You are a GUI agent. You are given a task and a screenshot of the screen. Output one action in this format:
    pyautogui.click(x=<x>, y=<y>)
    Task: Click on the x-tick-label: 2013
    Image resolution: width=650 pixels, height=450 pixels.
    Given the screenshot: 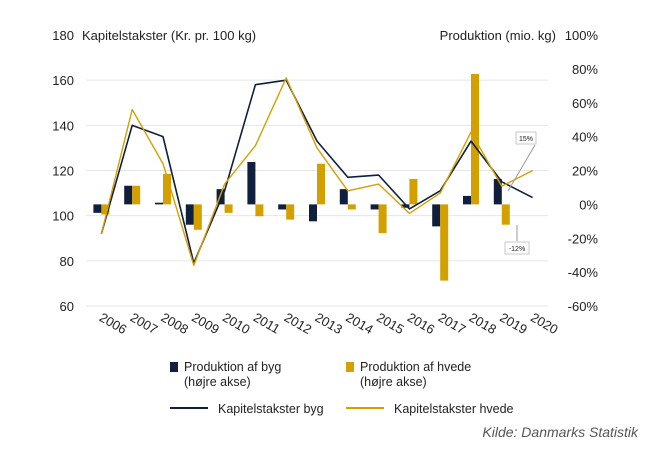 What is the action you would take?
    pyautogui.click(x=329, y=323)
    